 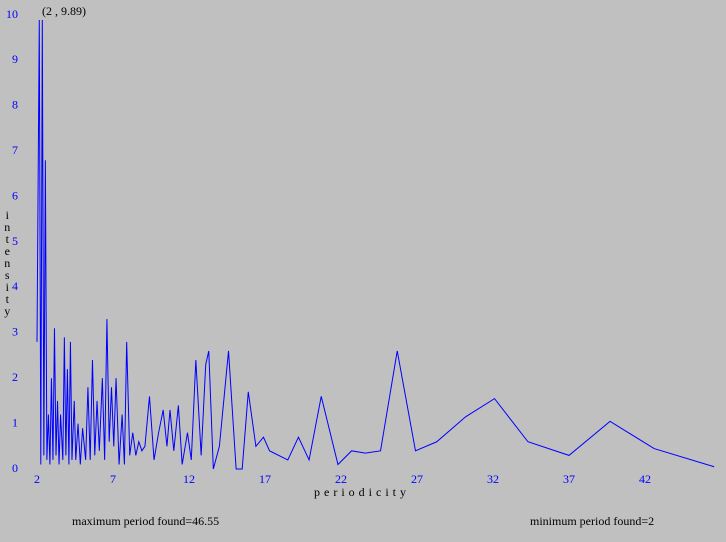 What do you see at coordinates (113, 479) in the screenshot?
I see `x-tick-label: 7` at bounding box center [113, 479].